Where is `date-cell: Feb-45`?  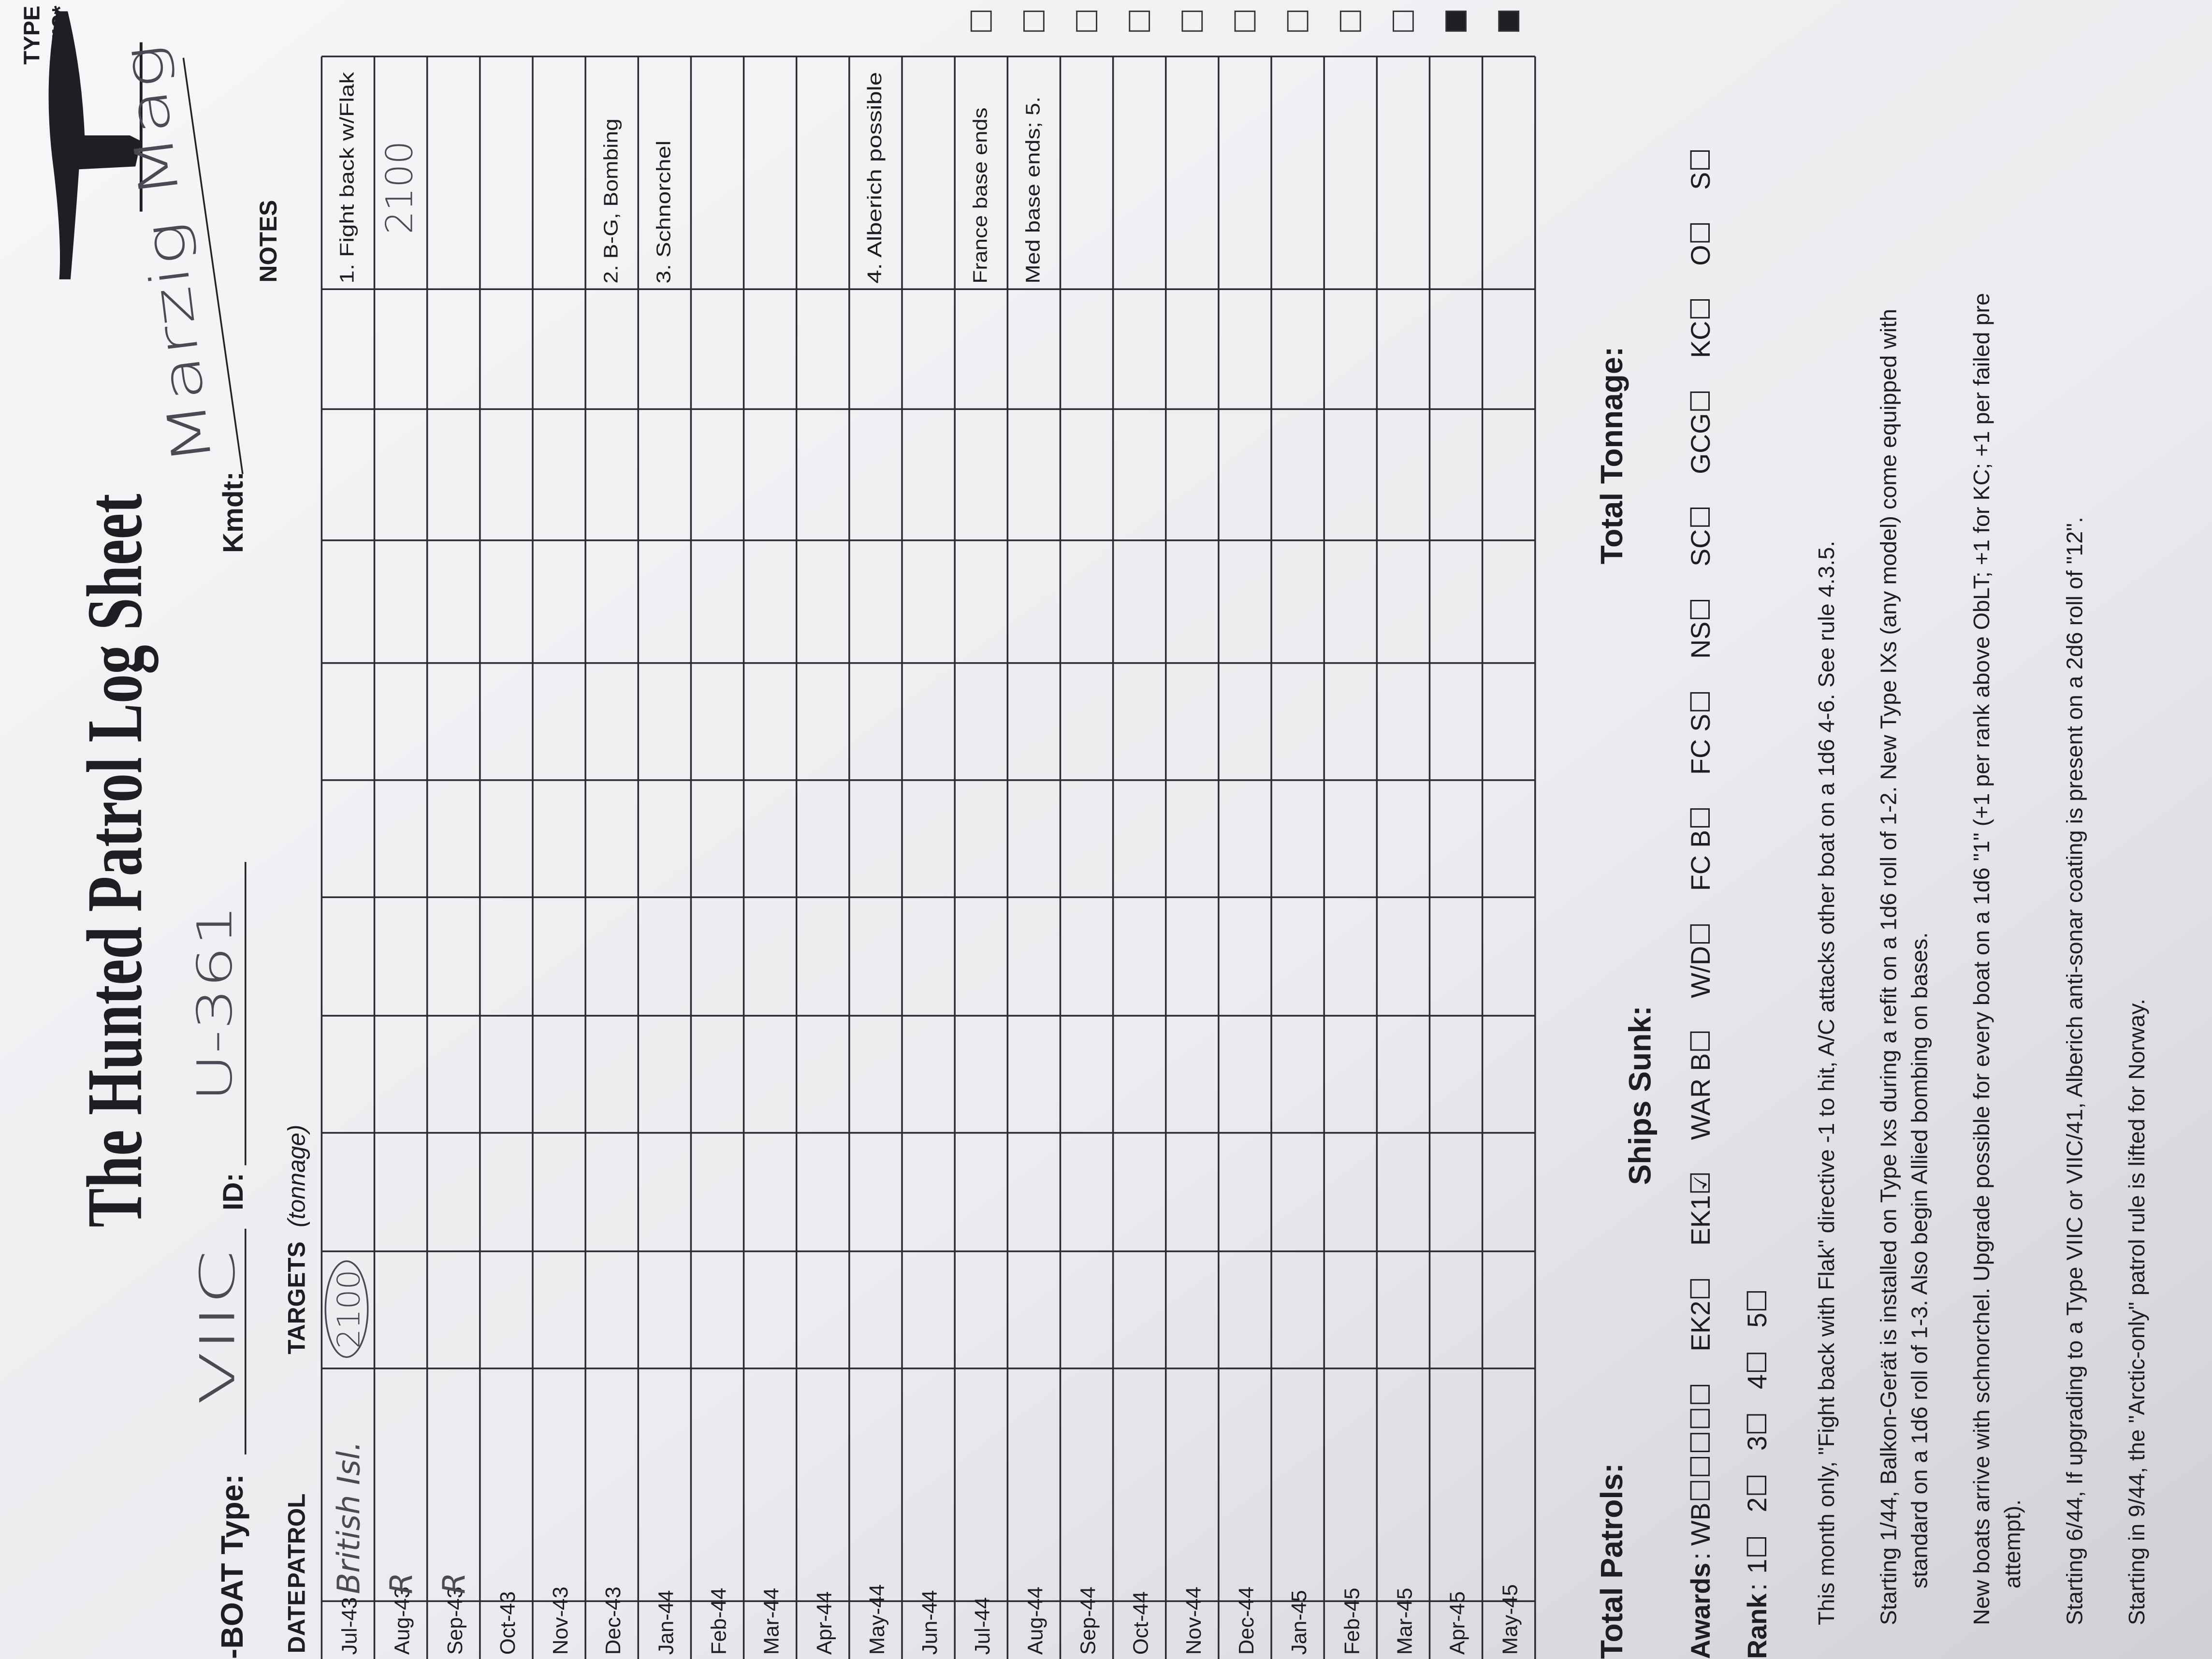 date-cell: Feb-45 is located at coordinates (1352, 1621).